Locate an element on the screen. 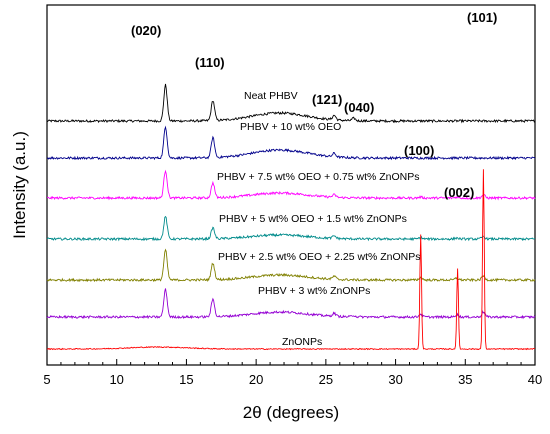 This screenshot has height=434, width=550. x-tick-label: 20 is located at coordinates (256, 379).